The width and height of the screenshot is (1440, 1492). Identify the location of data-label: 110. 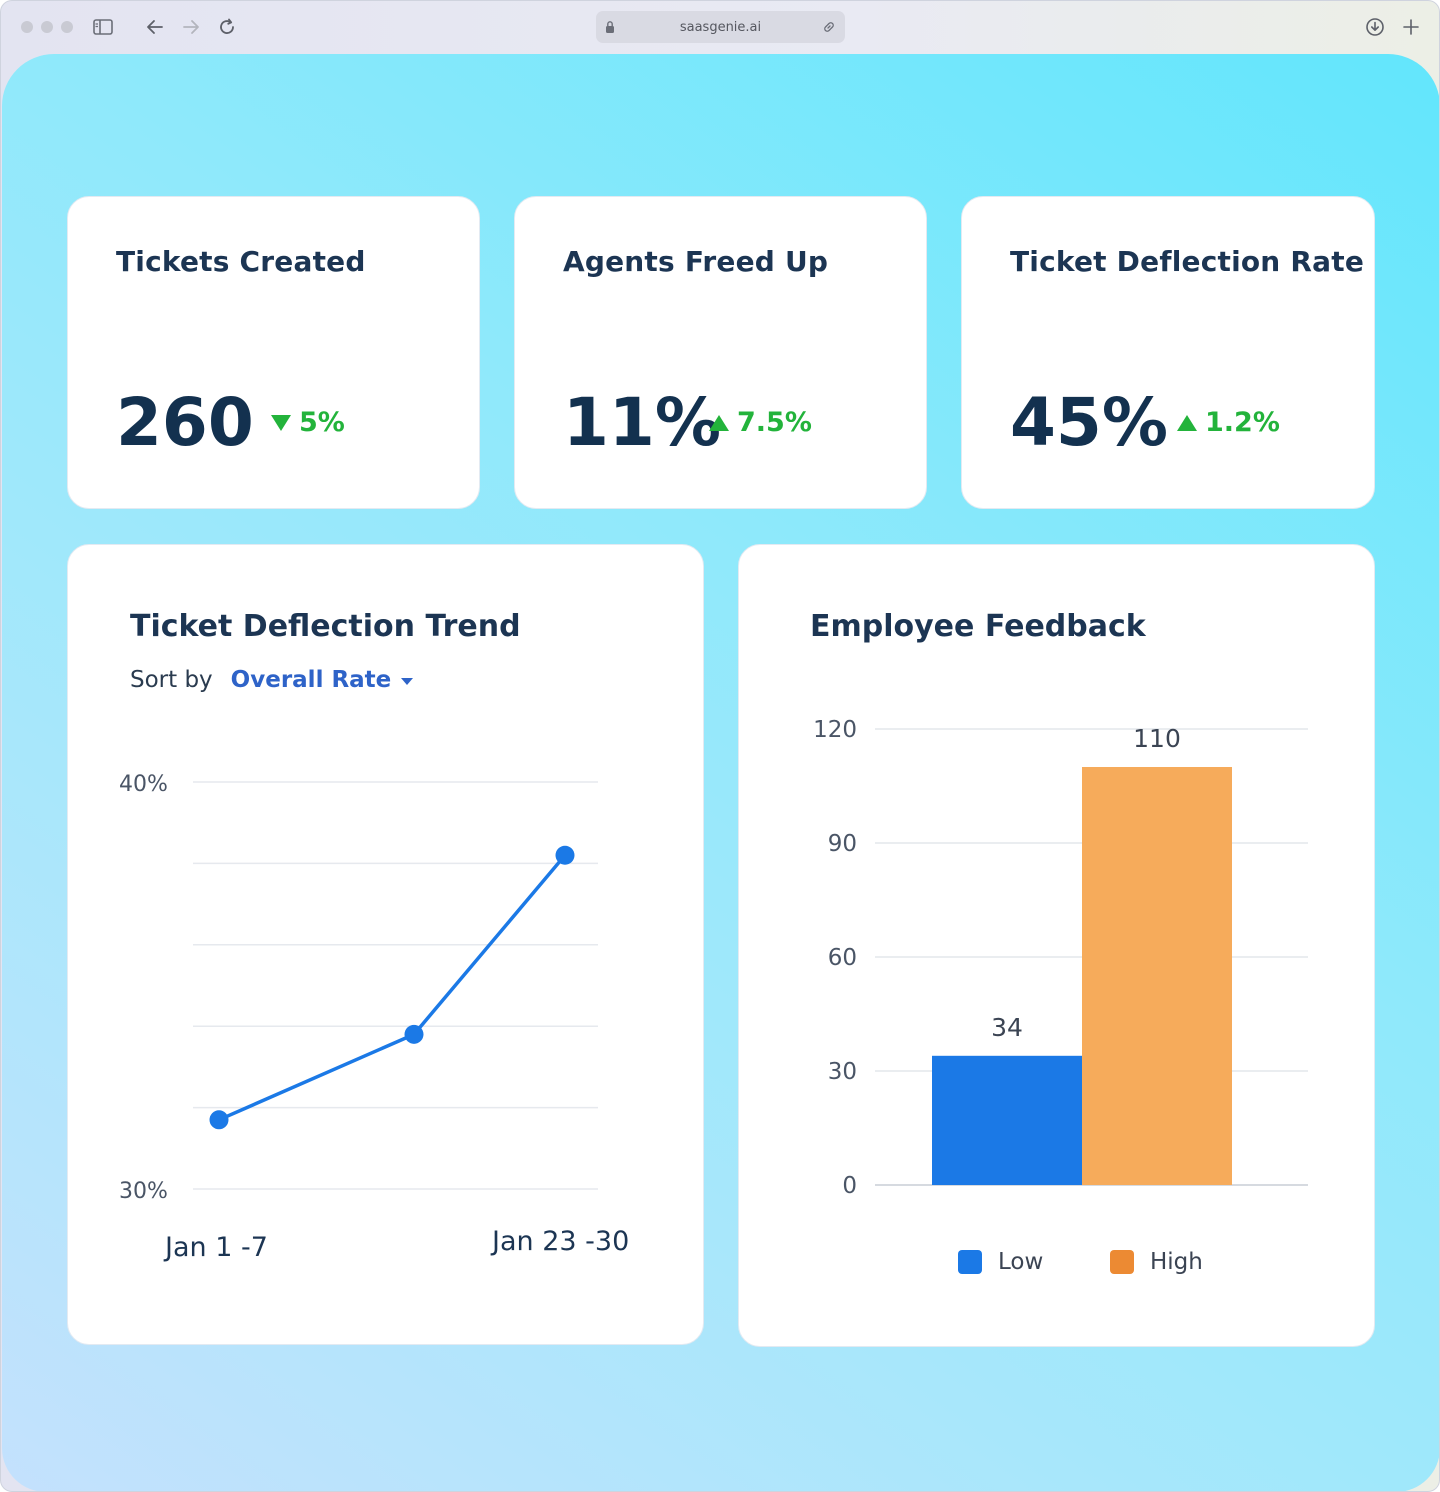
(1157, 738).